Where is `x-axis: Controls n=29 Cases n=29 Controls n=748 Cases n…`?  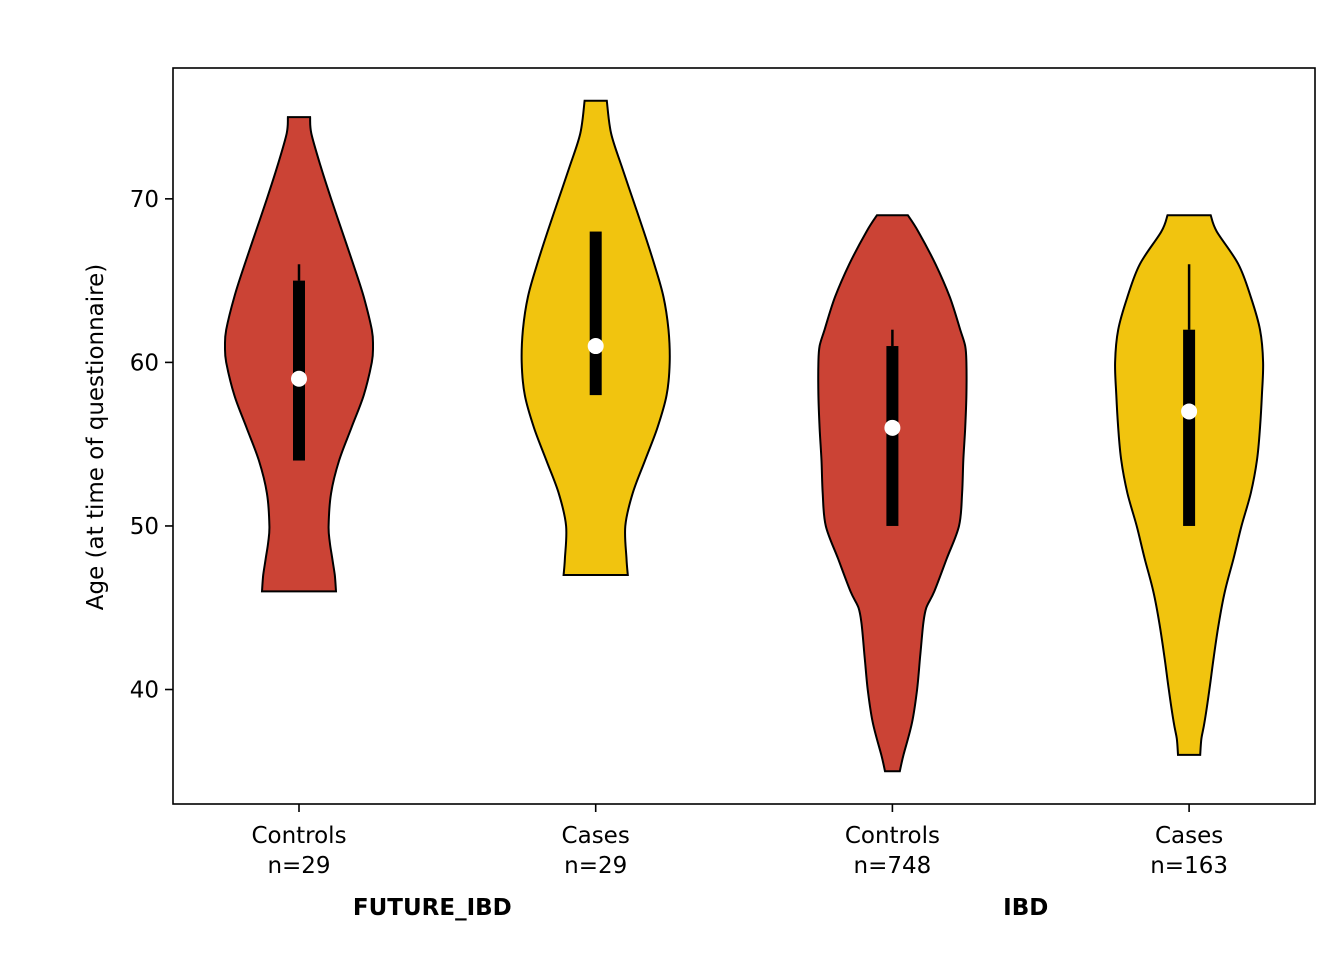
x-axis: Controls n=29 Cases n=29 Controls n=748 Cases n… is located at coordinates (739, 862).